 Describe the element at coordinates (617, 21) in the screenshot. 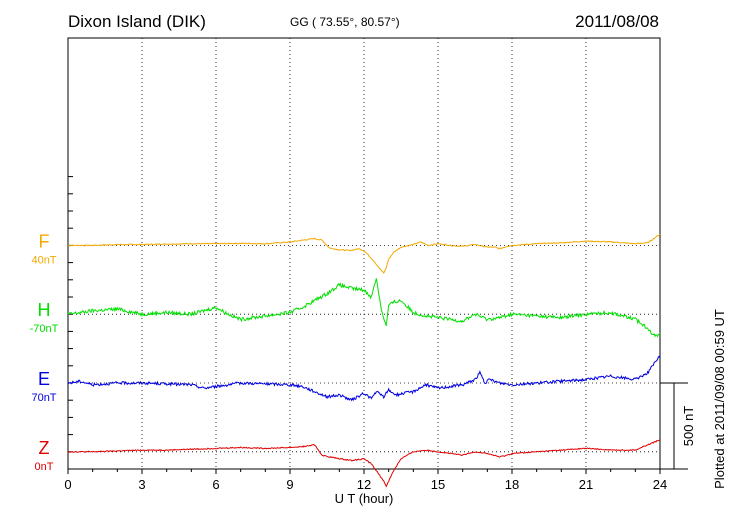

I see `chart-date: 2011/08/08` at that location.